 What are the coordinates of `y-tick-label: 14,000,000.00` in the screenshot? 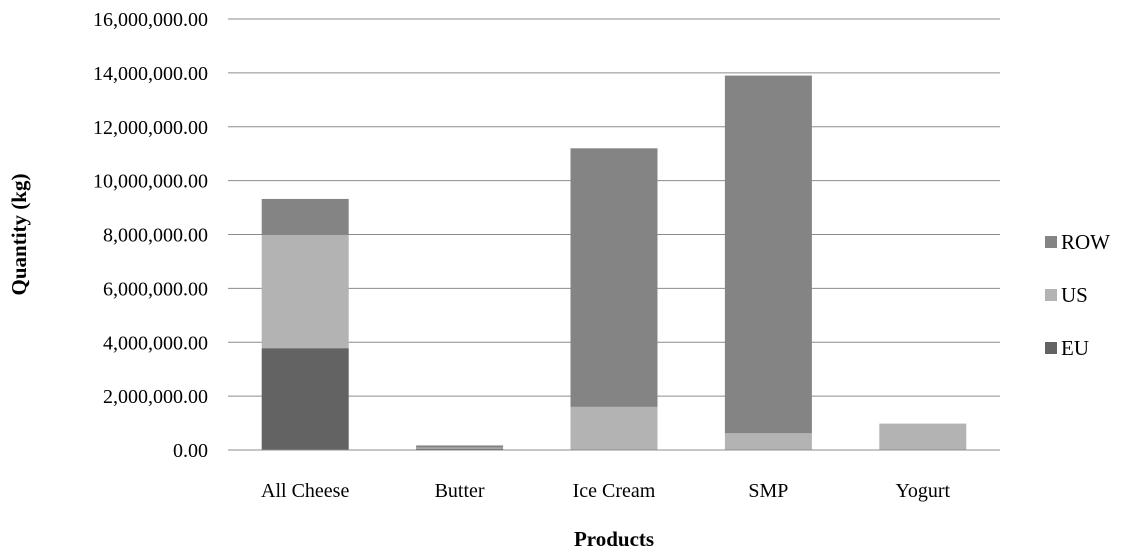 It's located at (150, 74).